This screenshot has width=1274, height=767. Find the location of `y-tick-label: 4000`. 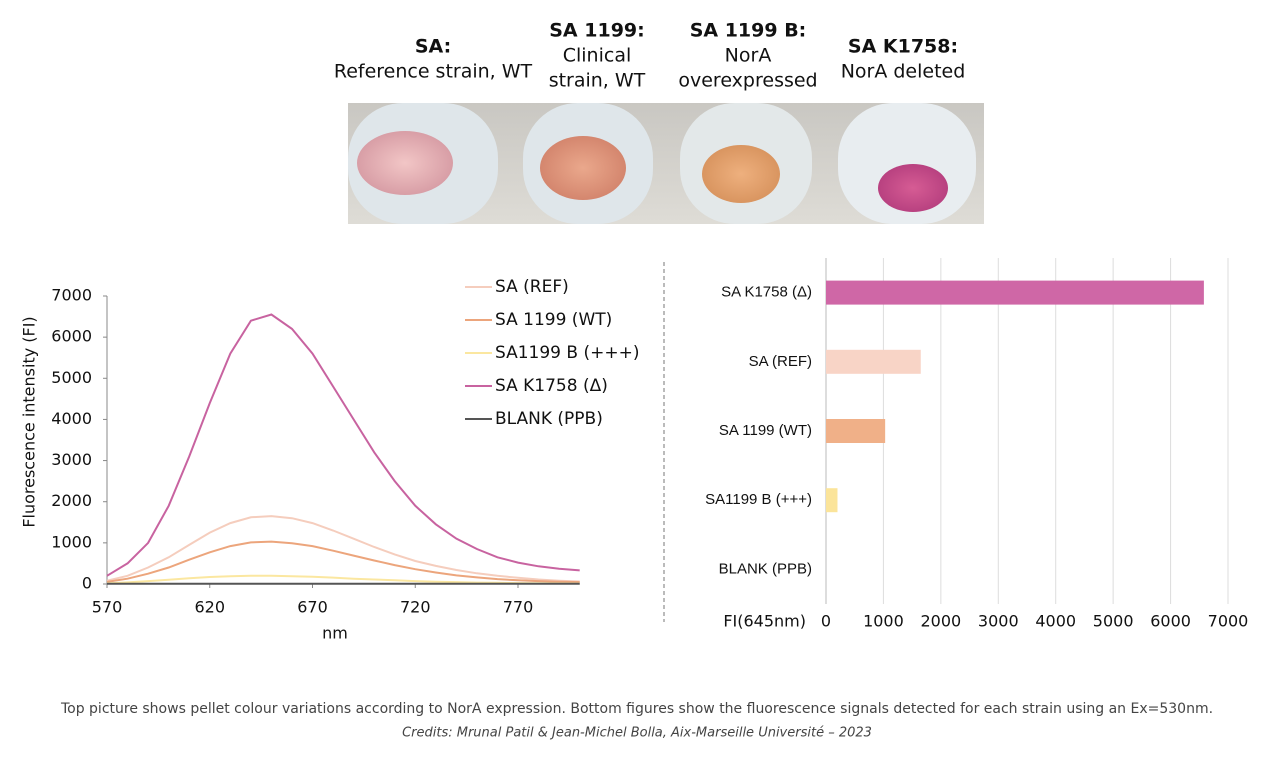

y-tick-label: 4000 is located at coordinates (71, 418).